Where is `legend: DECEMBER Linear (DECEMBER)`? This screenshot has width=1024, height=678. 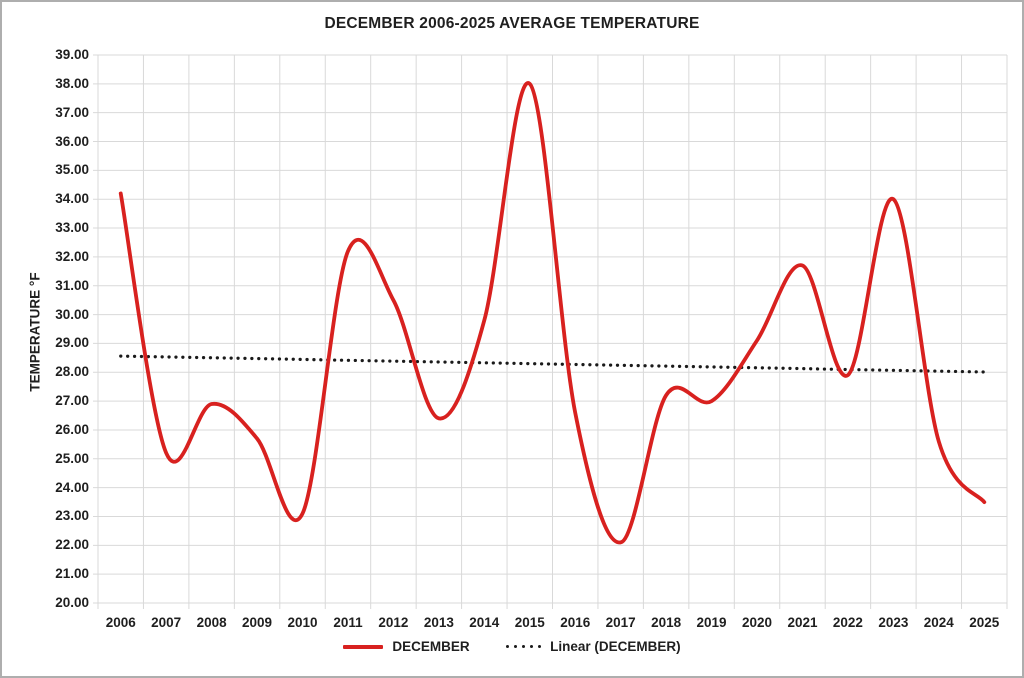 legend: DECEMBER Linear (DECEMBER) is located at coordinates (512, 646).